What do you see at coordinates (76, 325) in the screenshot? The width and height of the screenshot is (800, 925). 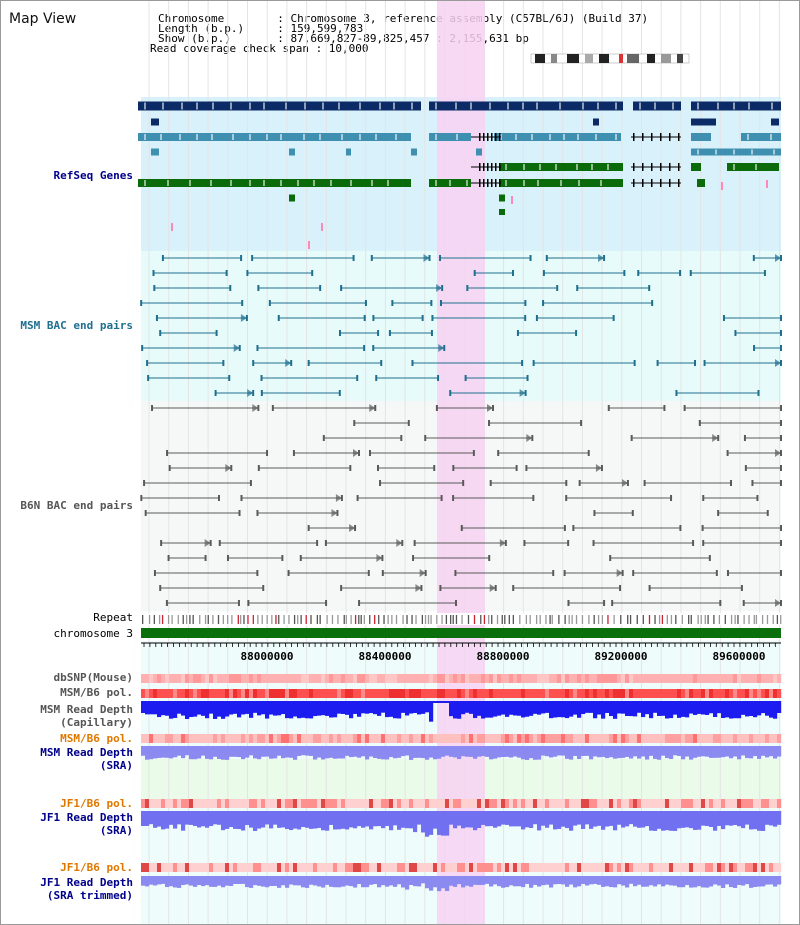 I see `msm-bac-label: MSM BAC end pairs` at bounding box center [76, 325].